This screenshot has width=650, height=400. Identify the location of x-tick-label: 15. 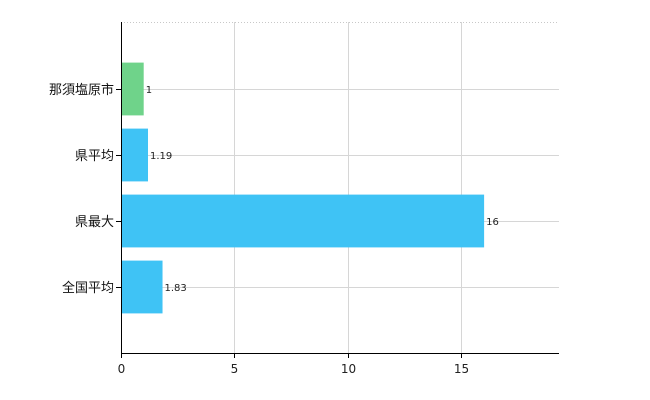
(461, 369).